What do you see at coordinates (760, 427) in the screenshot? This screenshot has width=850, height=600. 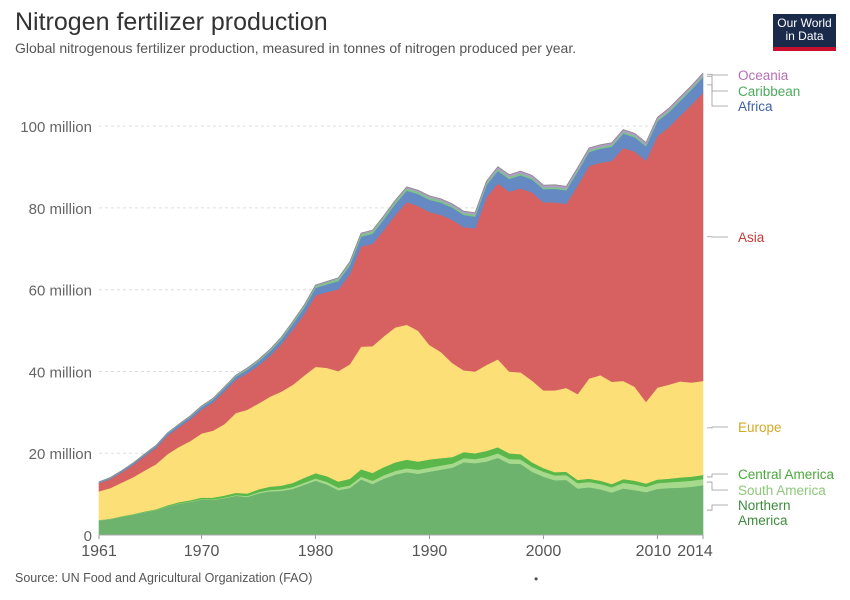 I see `series-label-europe: Europe` at bounding box center [760, 427].